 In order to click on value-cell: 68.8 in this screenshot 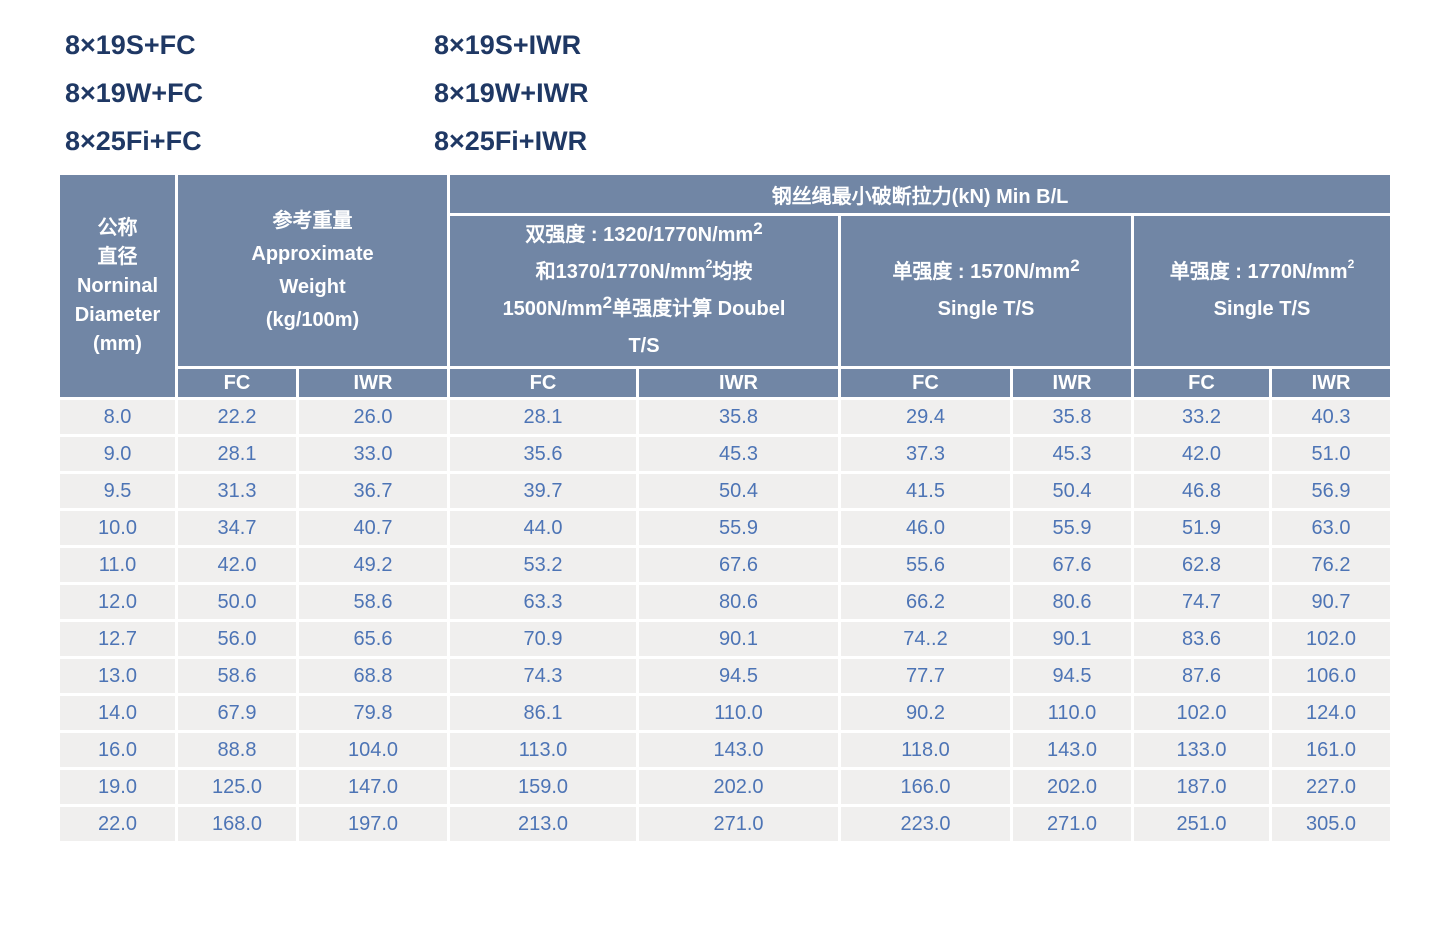, I will do `click(373, 676)`.